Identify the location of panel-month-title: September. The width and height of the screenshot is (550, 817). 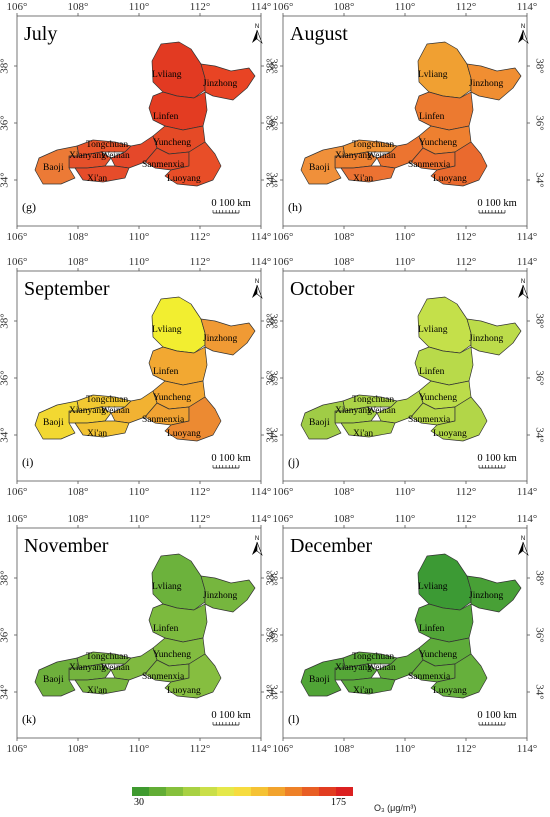
(67, 289).